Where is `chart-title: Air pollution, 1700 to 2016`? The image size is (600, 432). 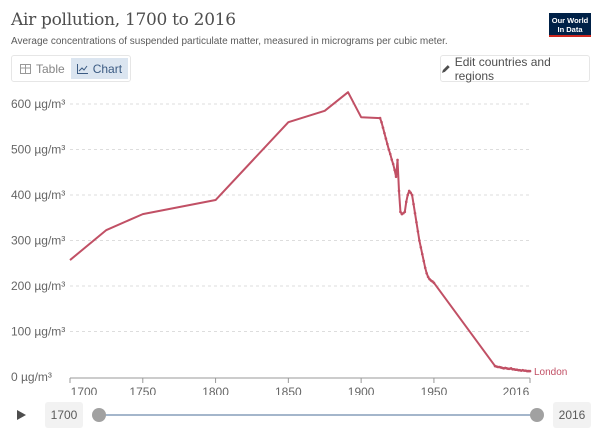 chart-title: Air pollution, 1700 to 2016 is located at coordinates (123, 20).